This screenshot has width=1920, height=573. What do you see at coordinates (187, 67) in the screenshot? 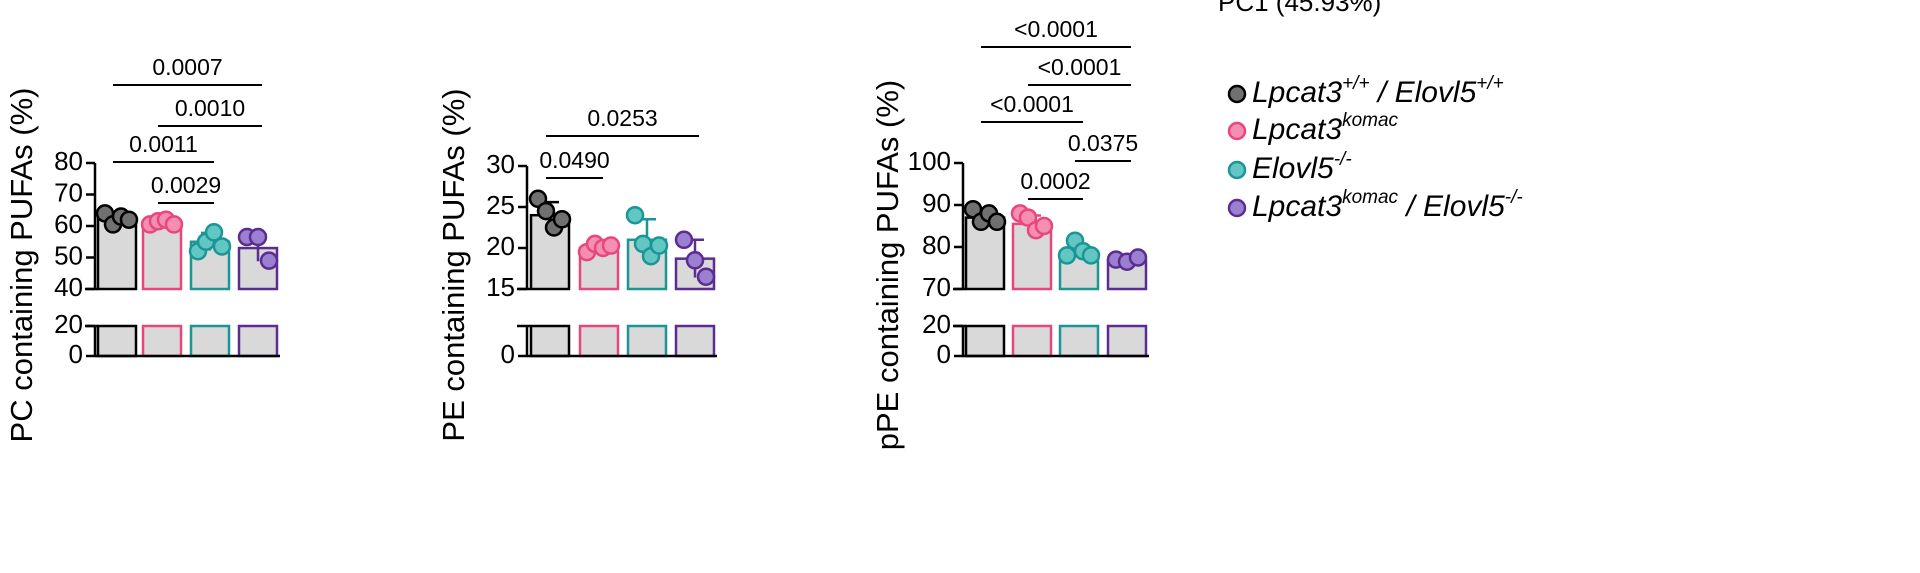
I see `p-value: 0.0007` at bounding box center [187, 67].